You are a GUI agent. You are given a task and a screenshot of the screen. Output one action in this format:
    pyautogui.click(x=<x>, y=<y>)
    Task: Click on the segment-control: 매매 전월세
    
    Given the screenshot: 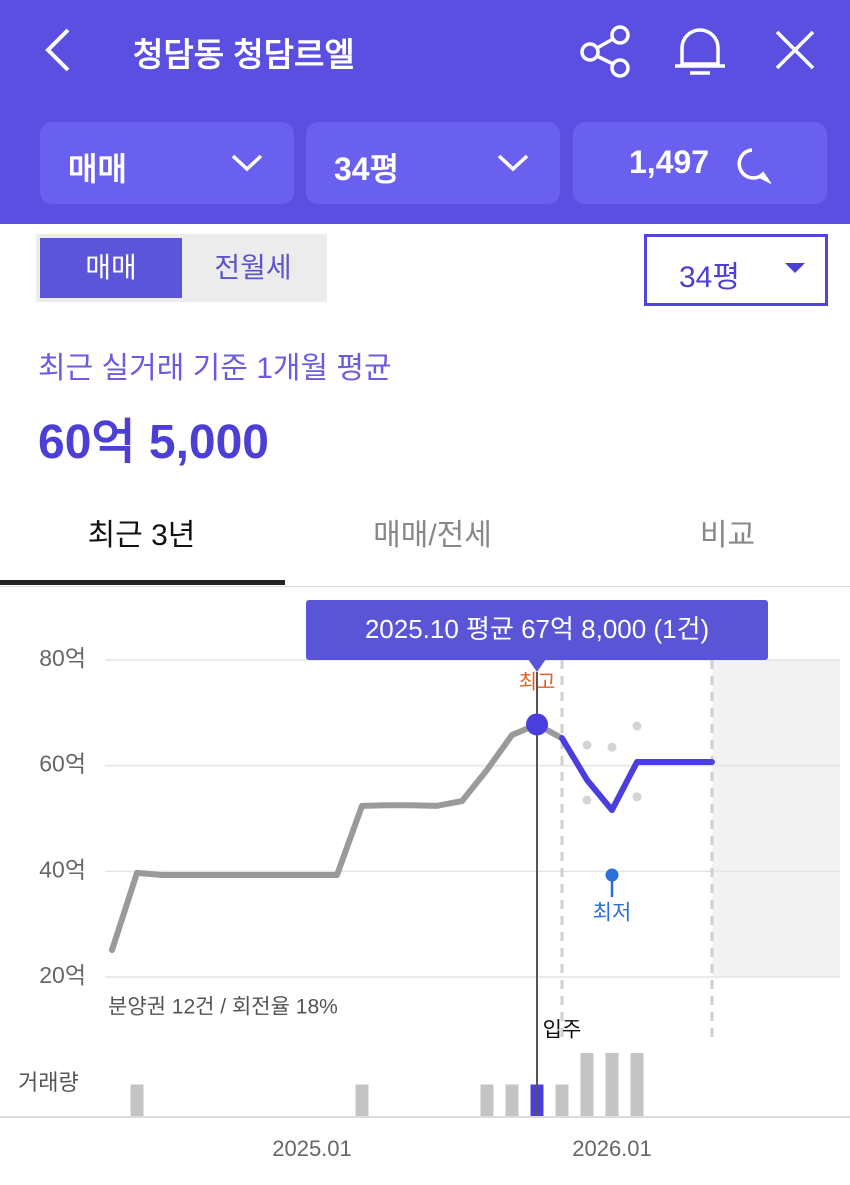 What is the action you would take?
    pyautogui.click(x=181, y=268)
    